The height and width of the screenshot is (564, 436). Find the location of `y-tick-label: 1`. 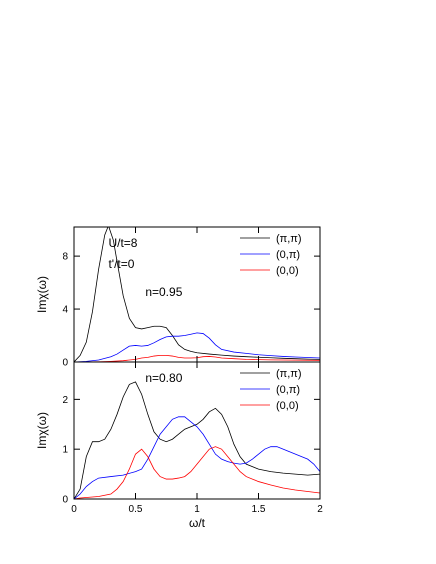

y-tick-label: 1 is located at coordinates (65, 450).